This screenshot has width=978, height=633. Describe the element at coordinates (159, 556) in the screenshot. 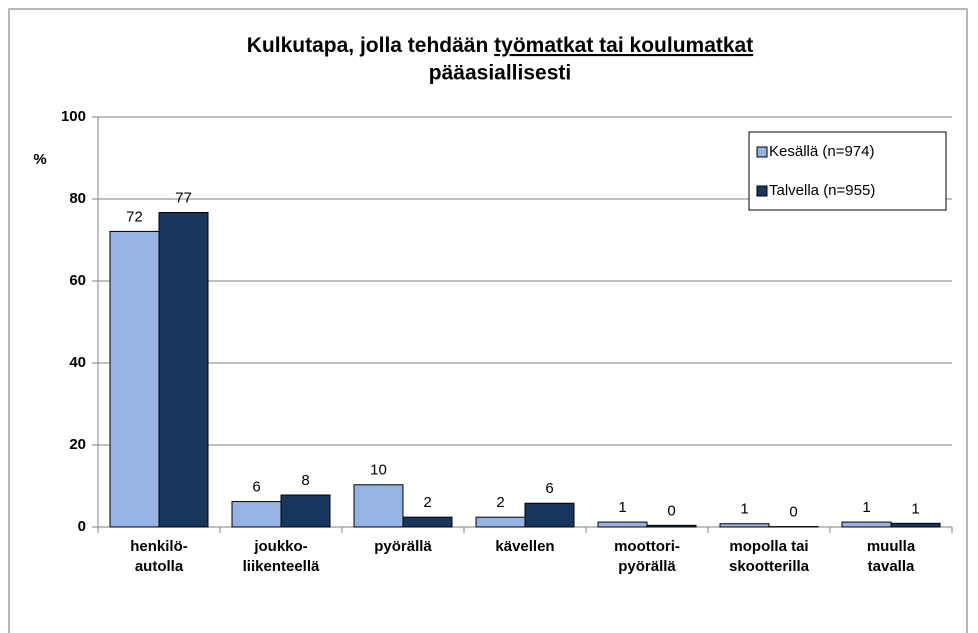

I see `x-tick-label: henkilö-autolla` at that location.